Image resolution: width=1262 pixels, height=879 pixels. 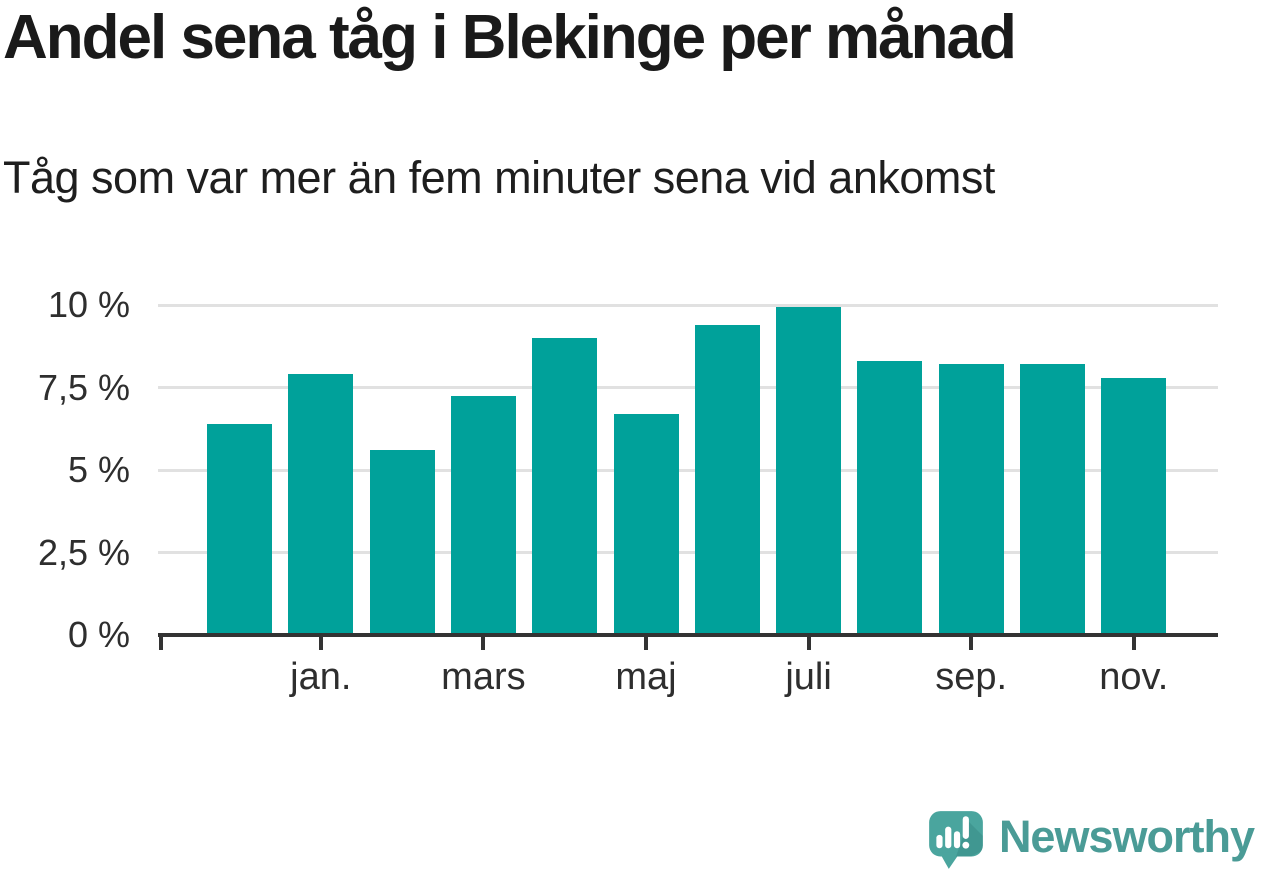 What do you see at coordinates (688, 635) in the screenshot?
I see `x-axis-line` at bounding box center [688, 635].